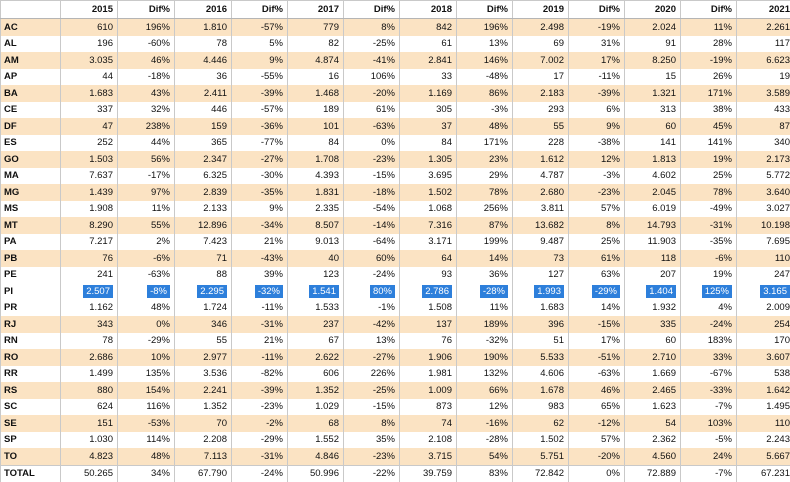  I want to click on table-cell: 190%, so click(485, 357).